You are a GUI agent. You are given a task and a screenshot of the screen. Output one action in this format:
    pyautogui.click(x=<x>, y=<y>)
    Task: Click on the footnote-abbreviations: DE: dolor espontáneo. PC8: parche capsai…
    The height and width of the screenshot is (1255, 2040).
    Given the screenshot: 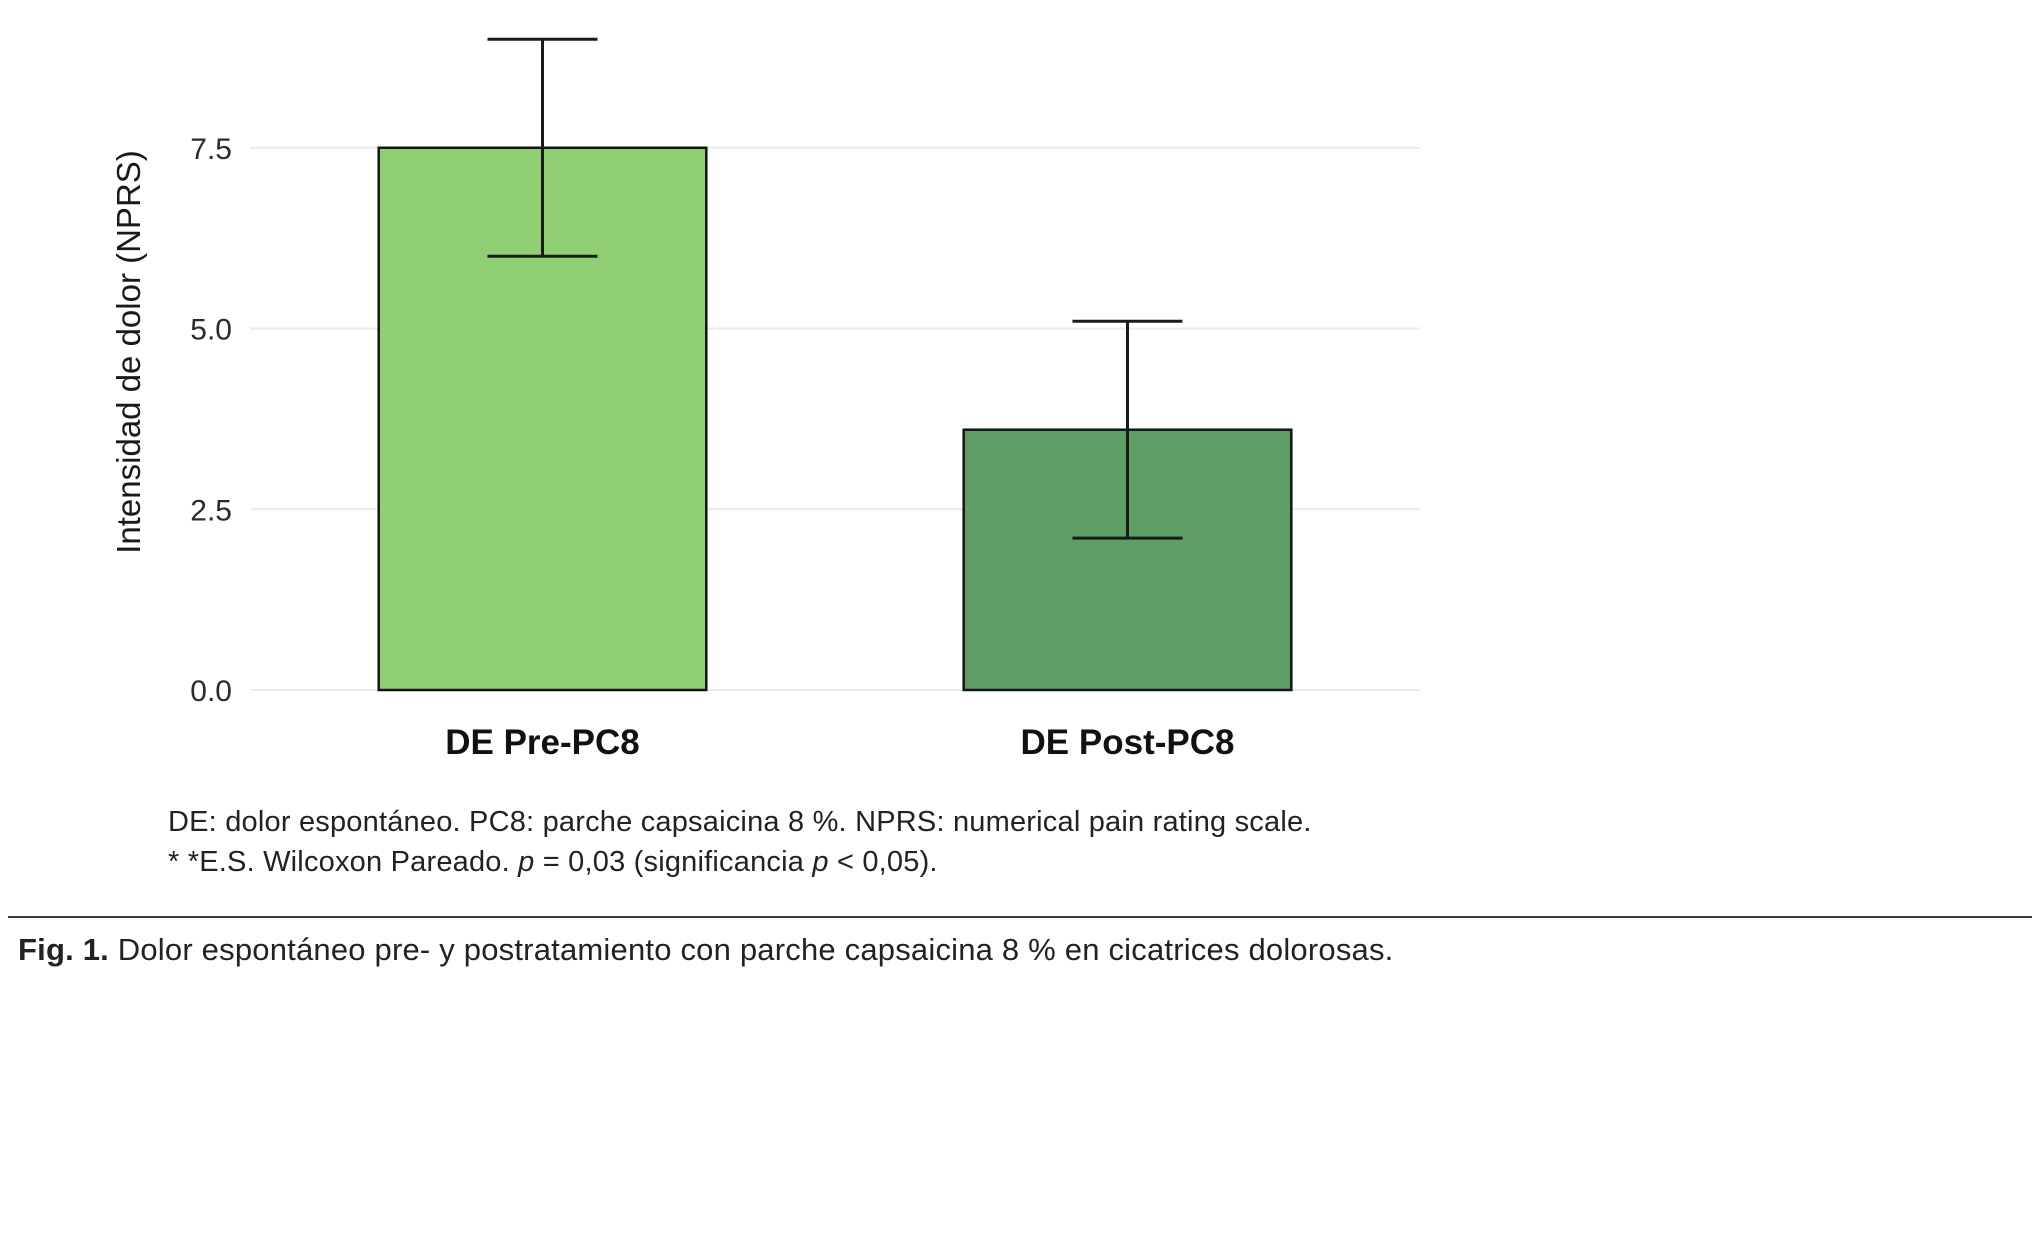 What is the action you would take?
    pyautogui.click(x=740, y=822)
    